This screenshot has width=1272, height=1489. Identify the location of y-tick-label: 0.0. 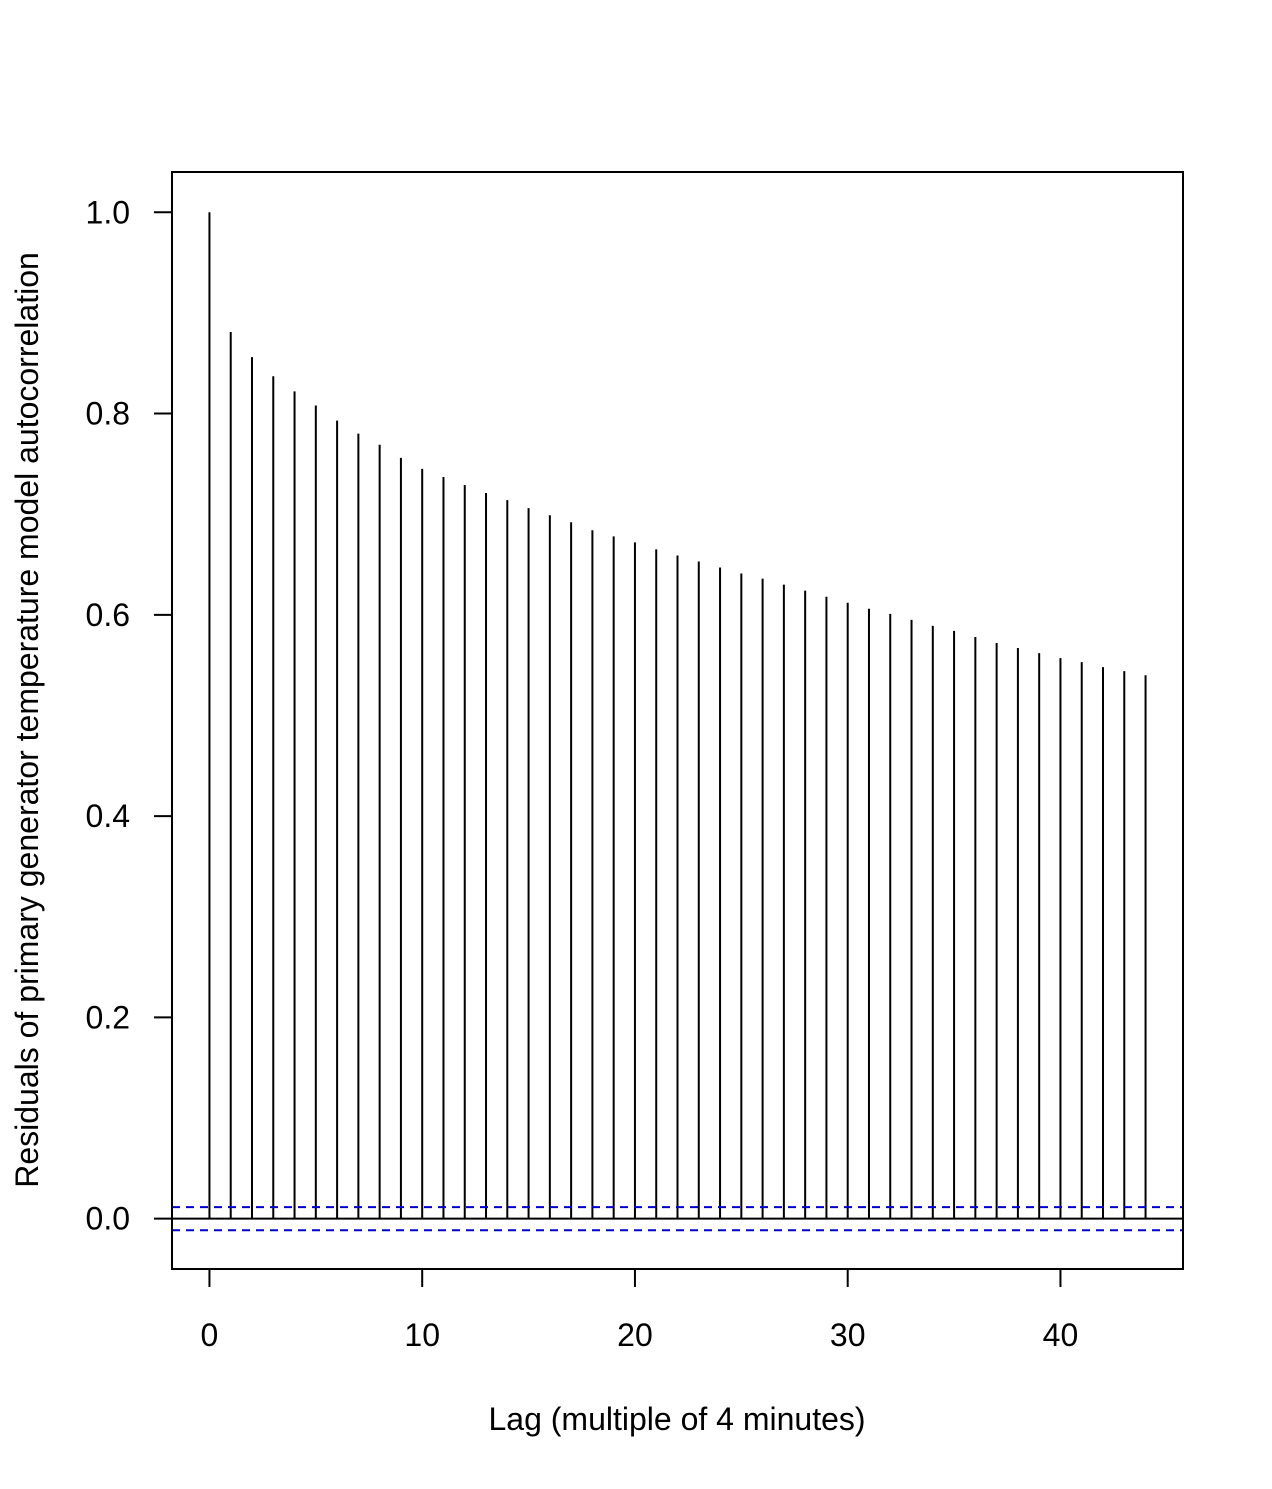
(108, 1219).